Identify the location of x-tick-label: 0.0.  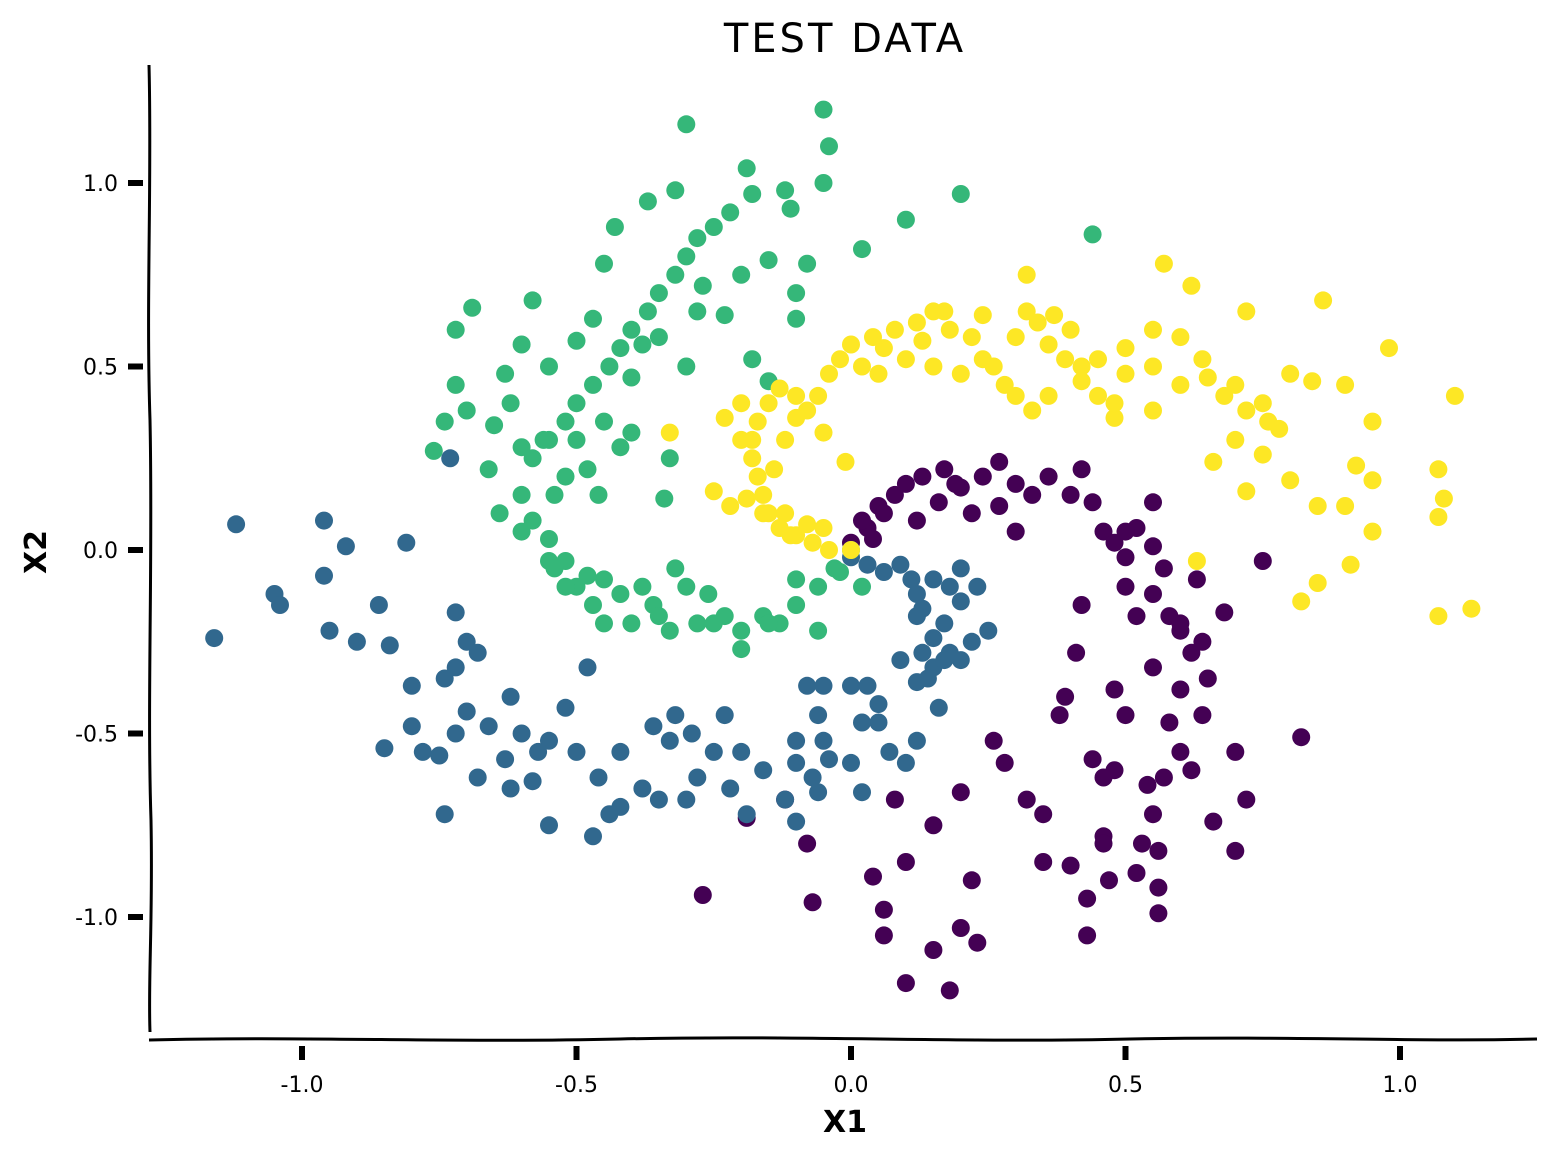
(851, 1085).